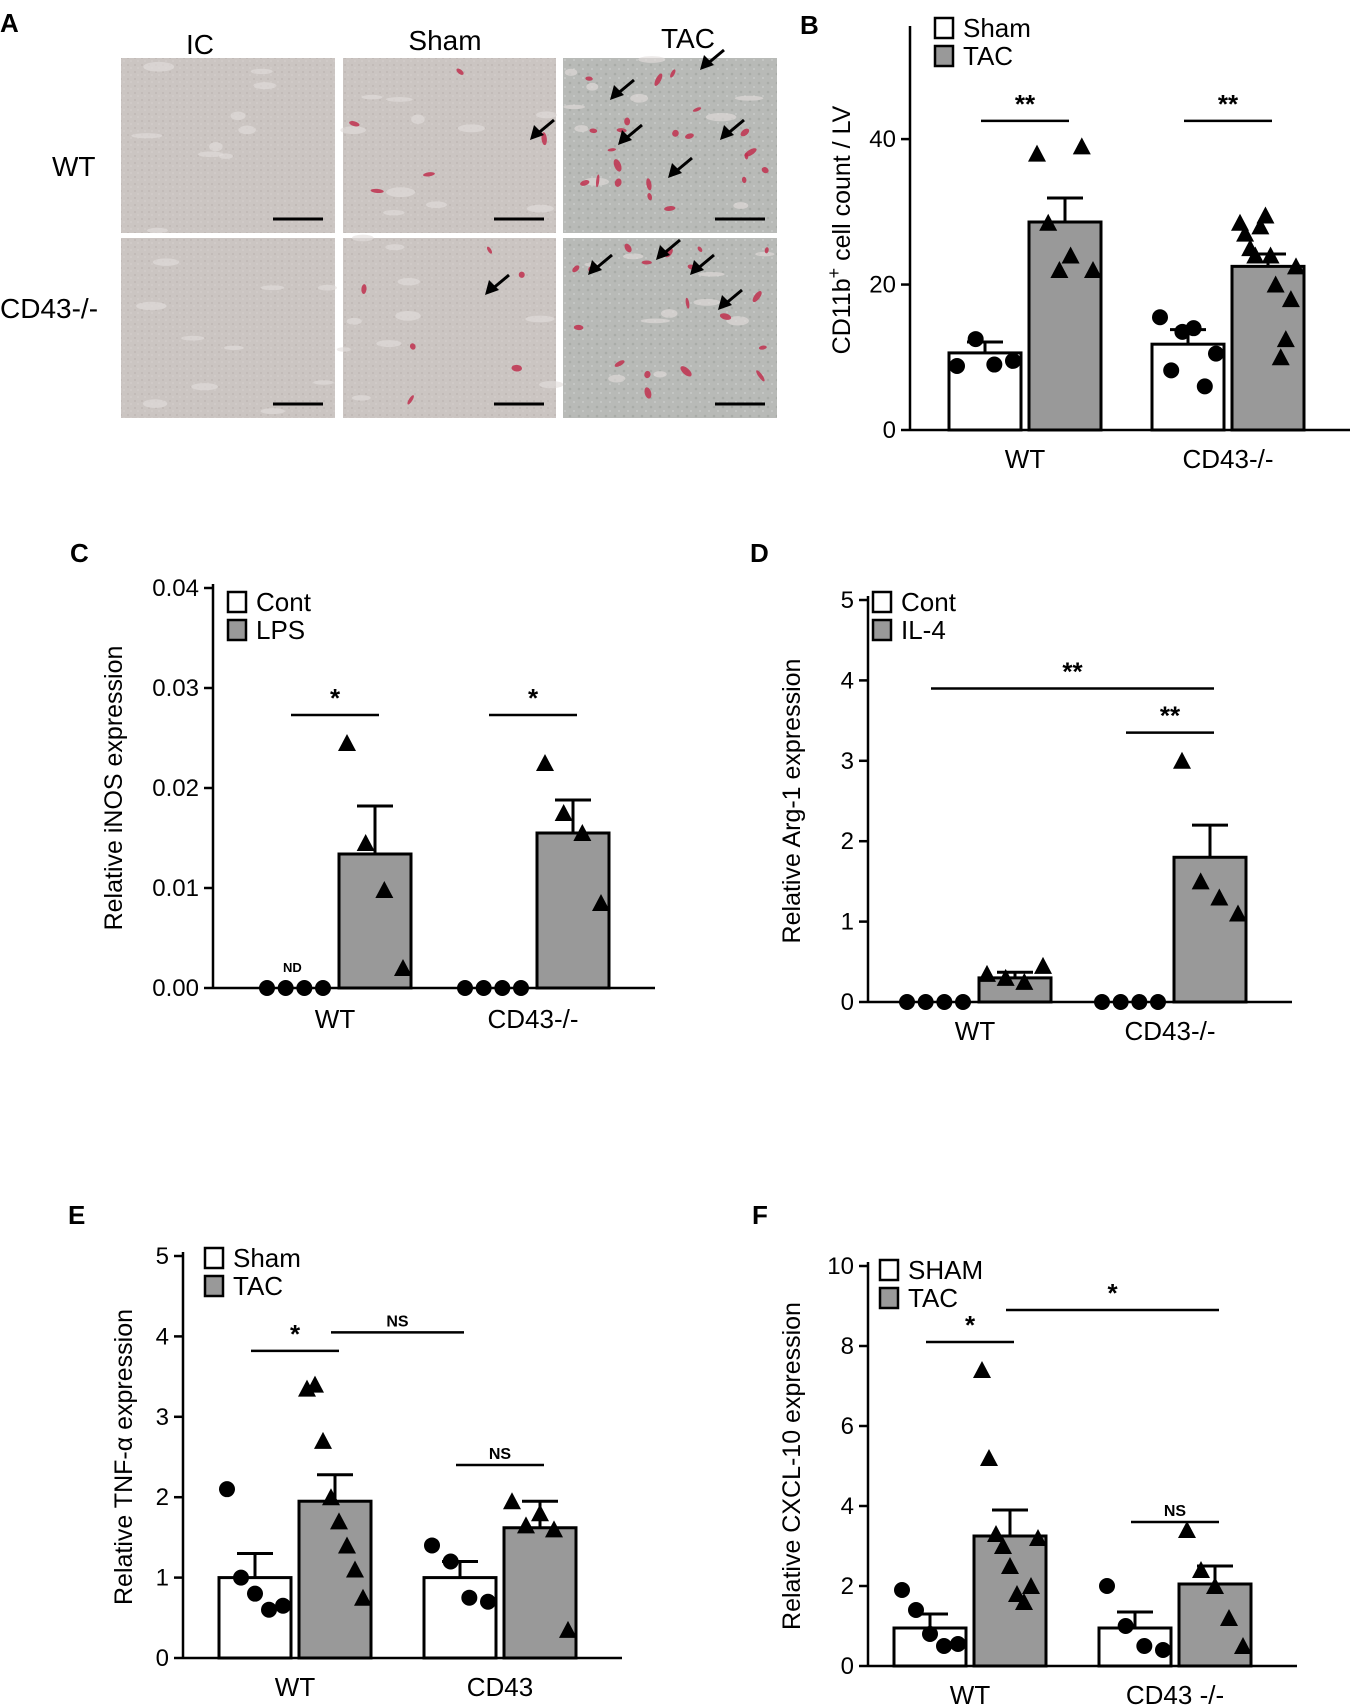 The width and height of the screenshot is (1350, 1708). What do you see at coordinates (670, 328) in the screenshot?
I see `micrograph-cd43-tac` at bounding box center [670, 328].